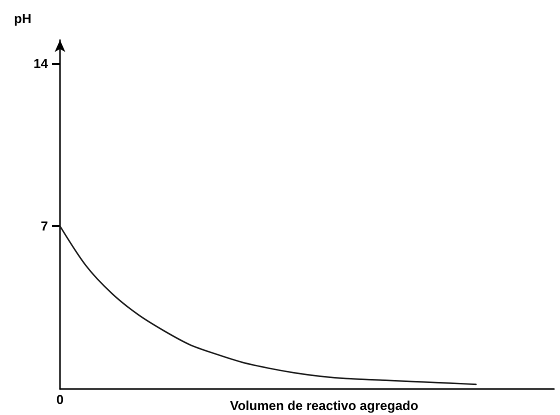 Image resolution: width=560 pixels, height=415 pixels. I want to click on y-tick-label: 7, so click(44, 226).